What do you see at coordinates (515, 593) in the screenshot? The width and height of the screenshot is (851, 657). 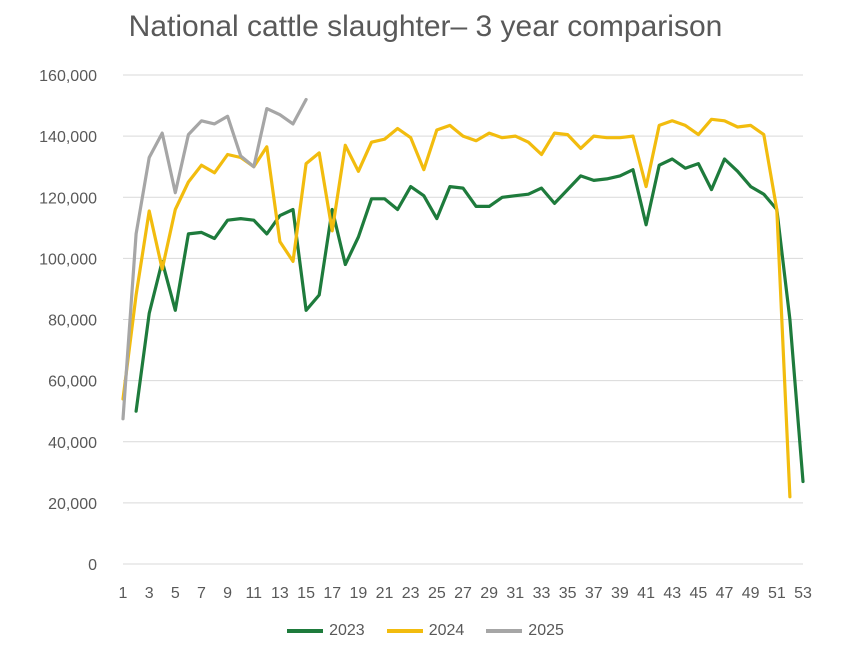 I see `x-tick-label: 31` at bounding box center [515, 593].